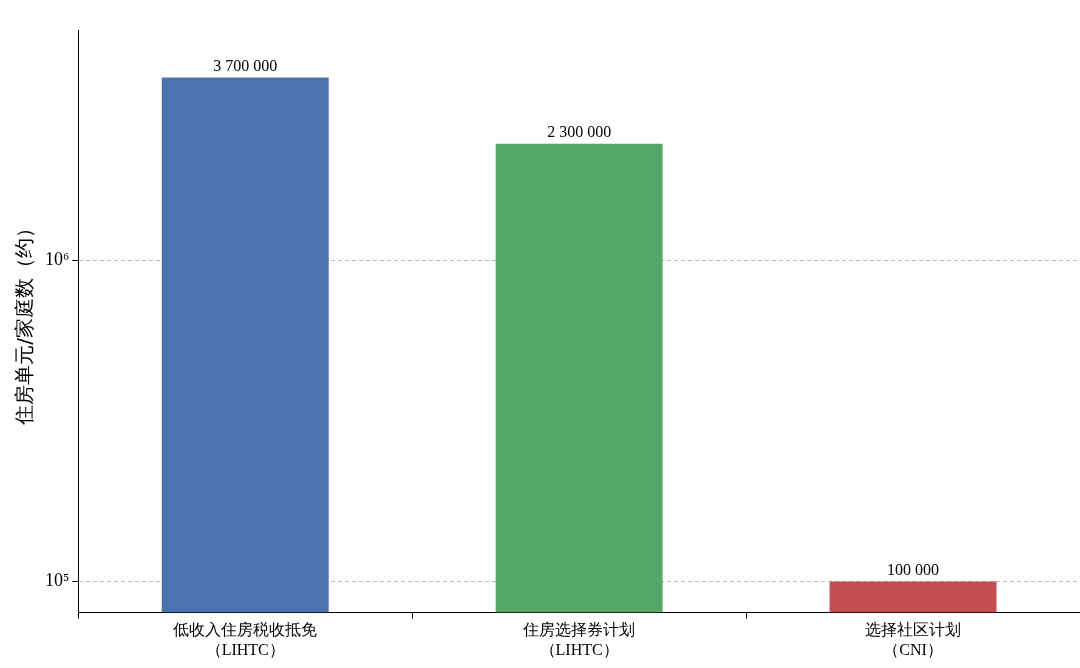 Image resolution: width=1080 pixels, height=668 pixels. What do you see at coordinates (57, 580) in the screenshot?
I see `y-tick-label: 10⁵` at bounding box center [57, 580].